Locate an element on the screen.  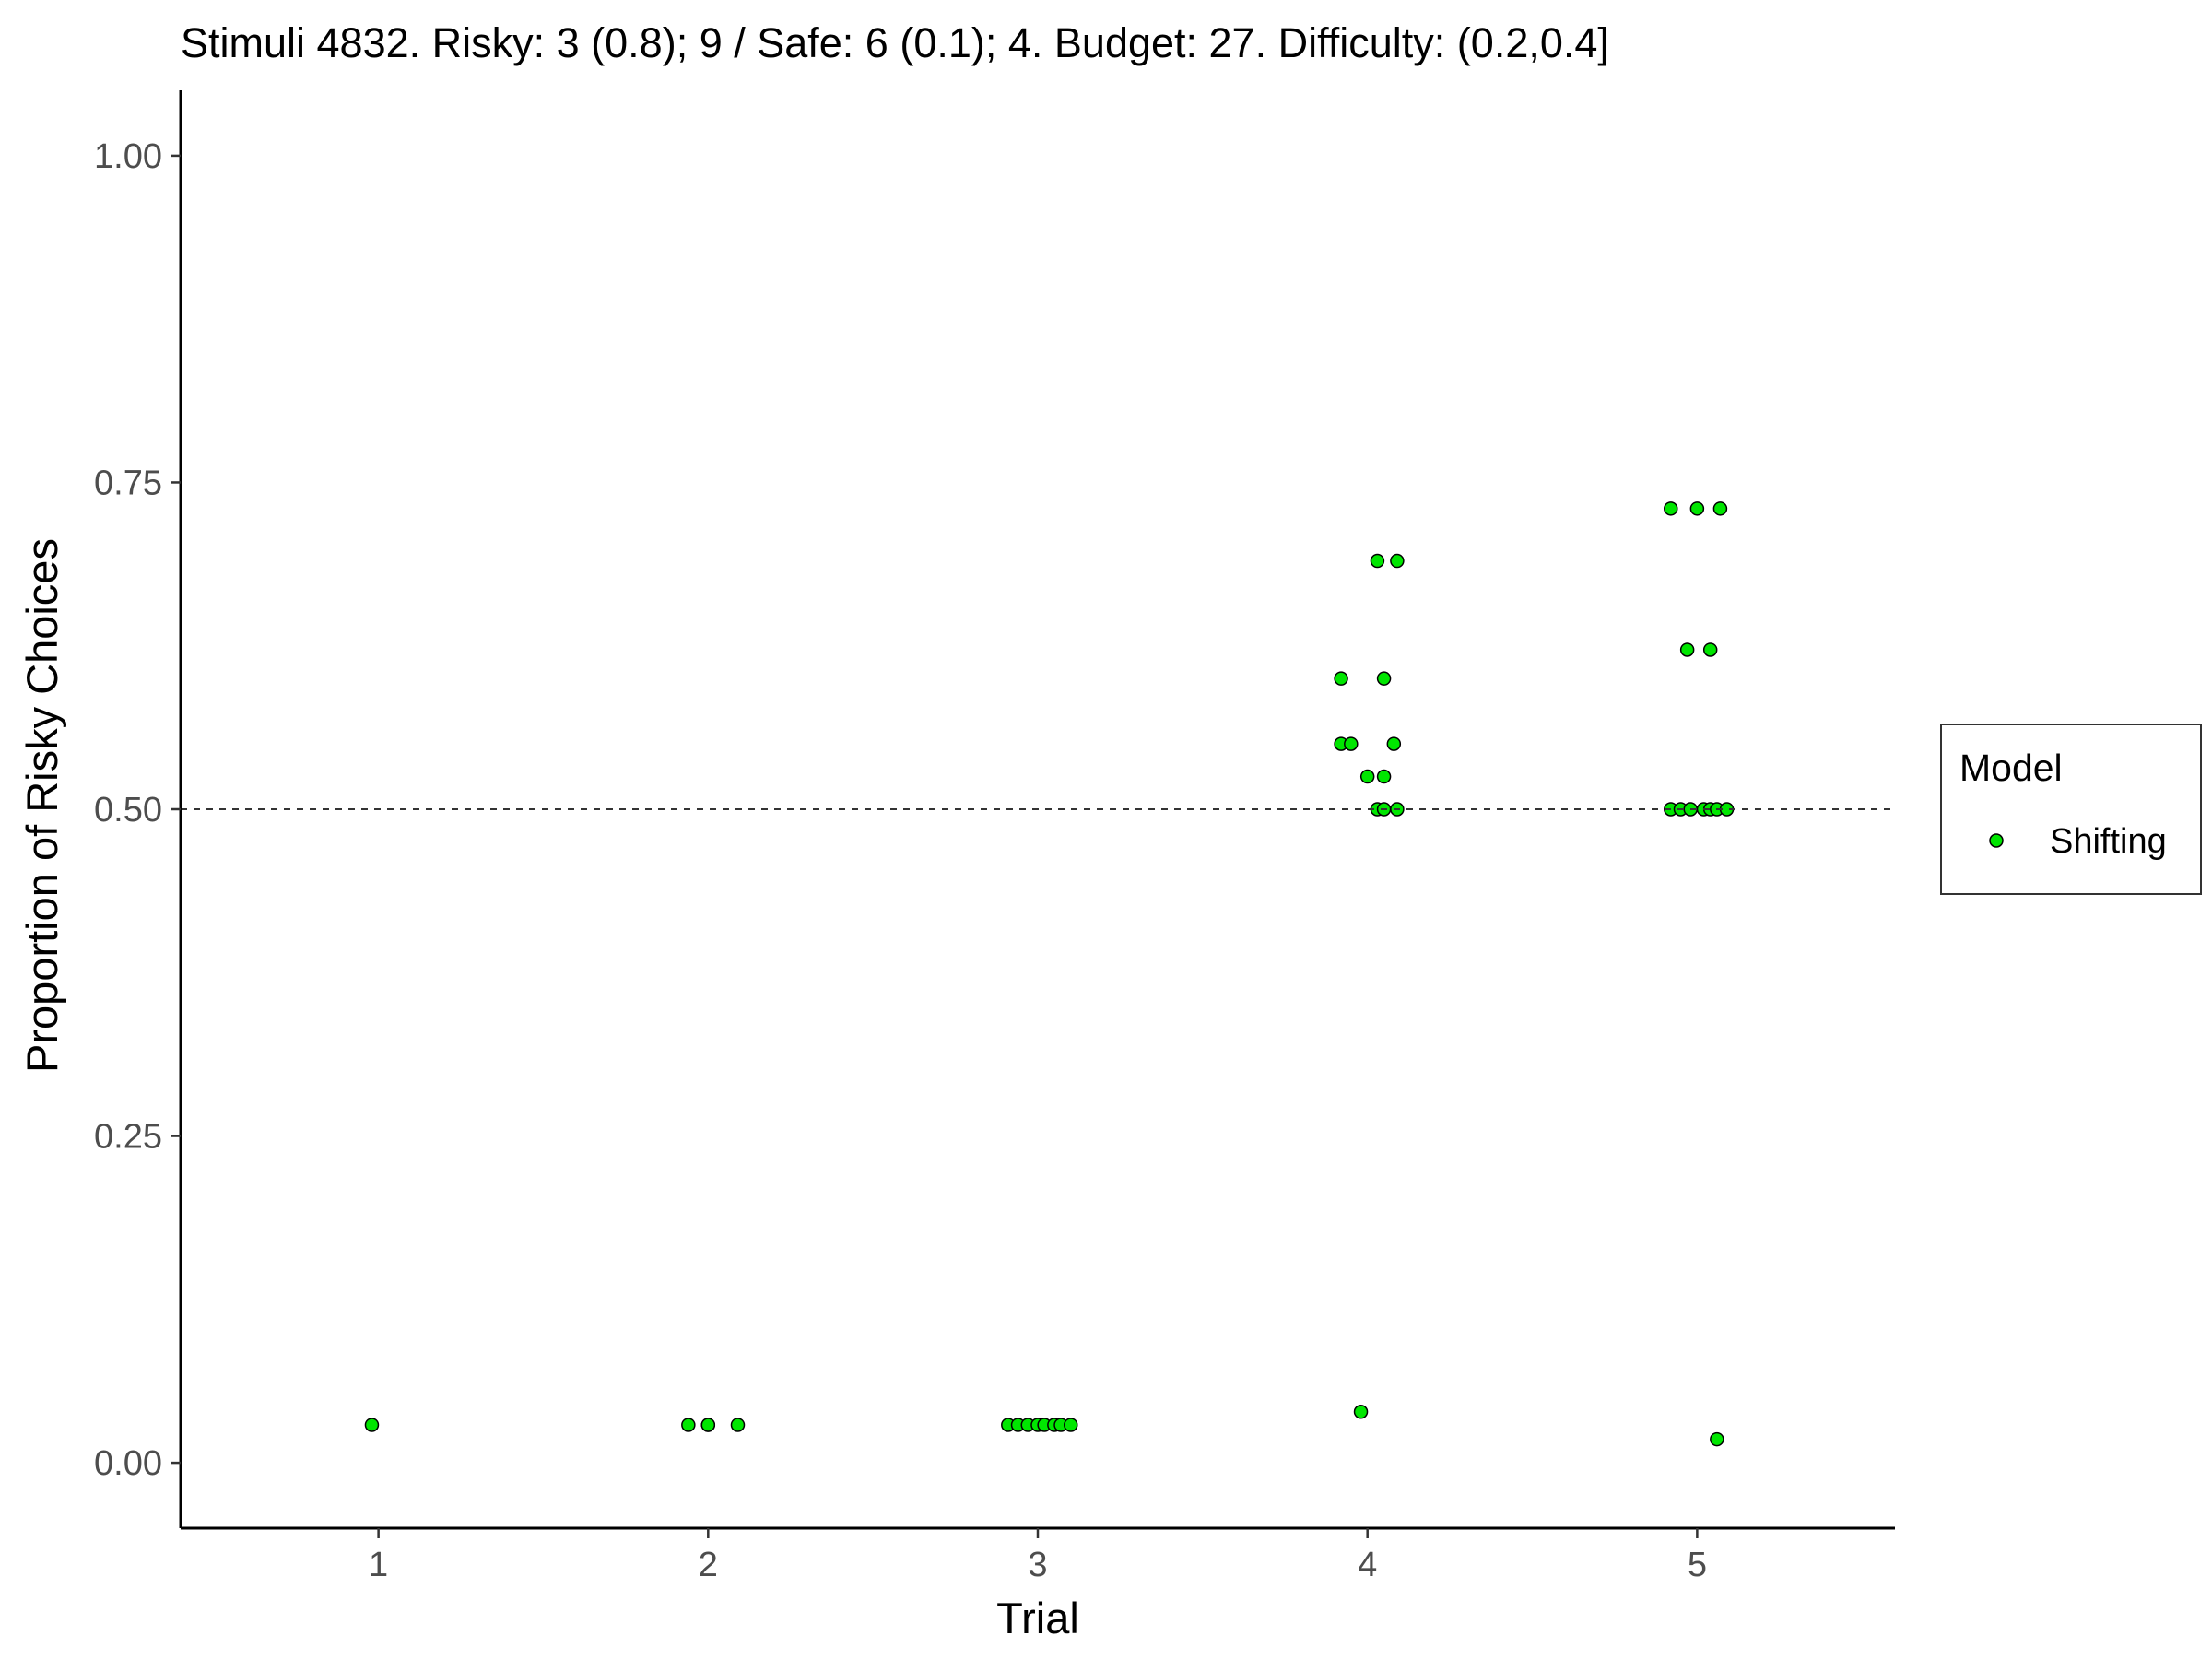
x-tick-label: 1 is located at coordinates (378, 1565).